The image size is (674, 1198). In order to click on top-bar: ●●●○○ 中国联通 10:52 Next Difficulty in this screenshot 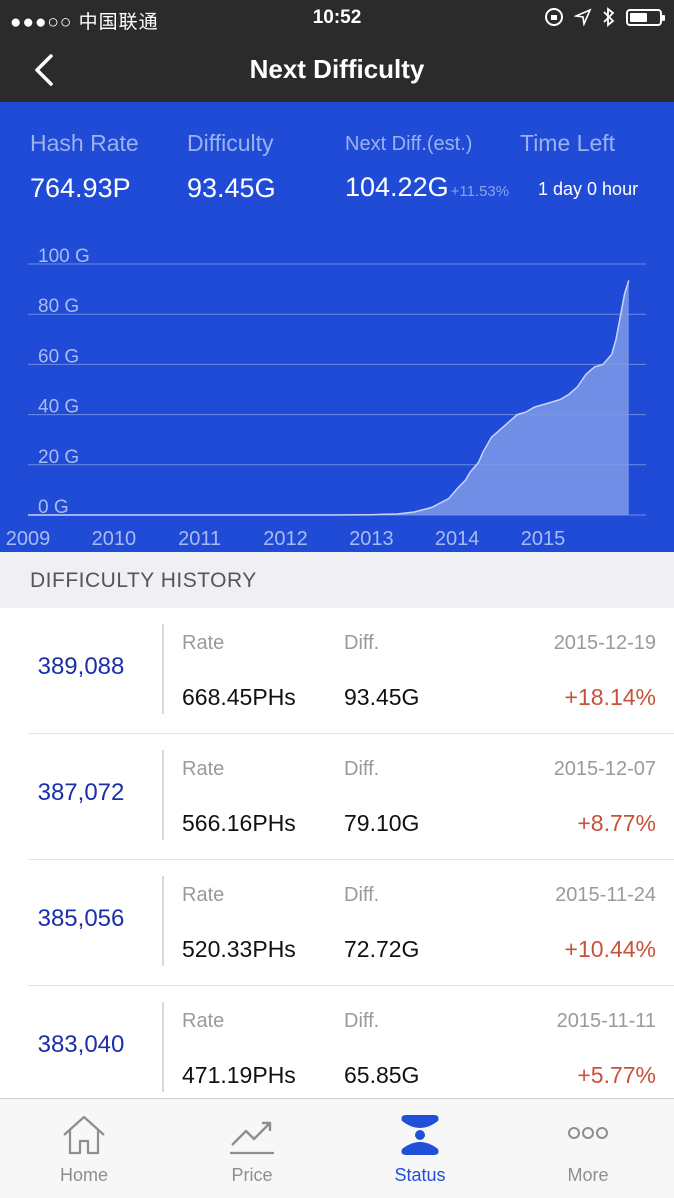, I will do `click(337, 51)`.